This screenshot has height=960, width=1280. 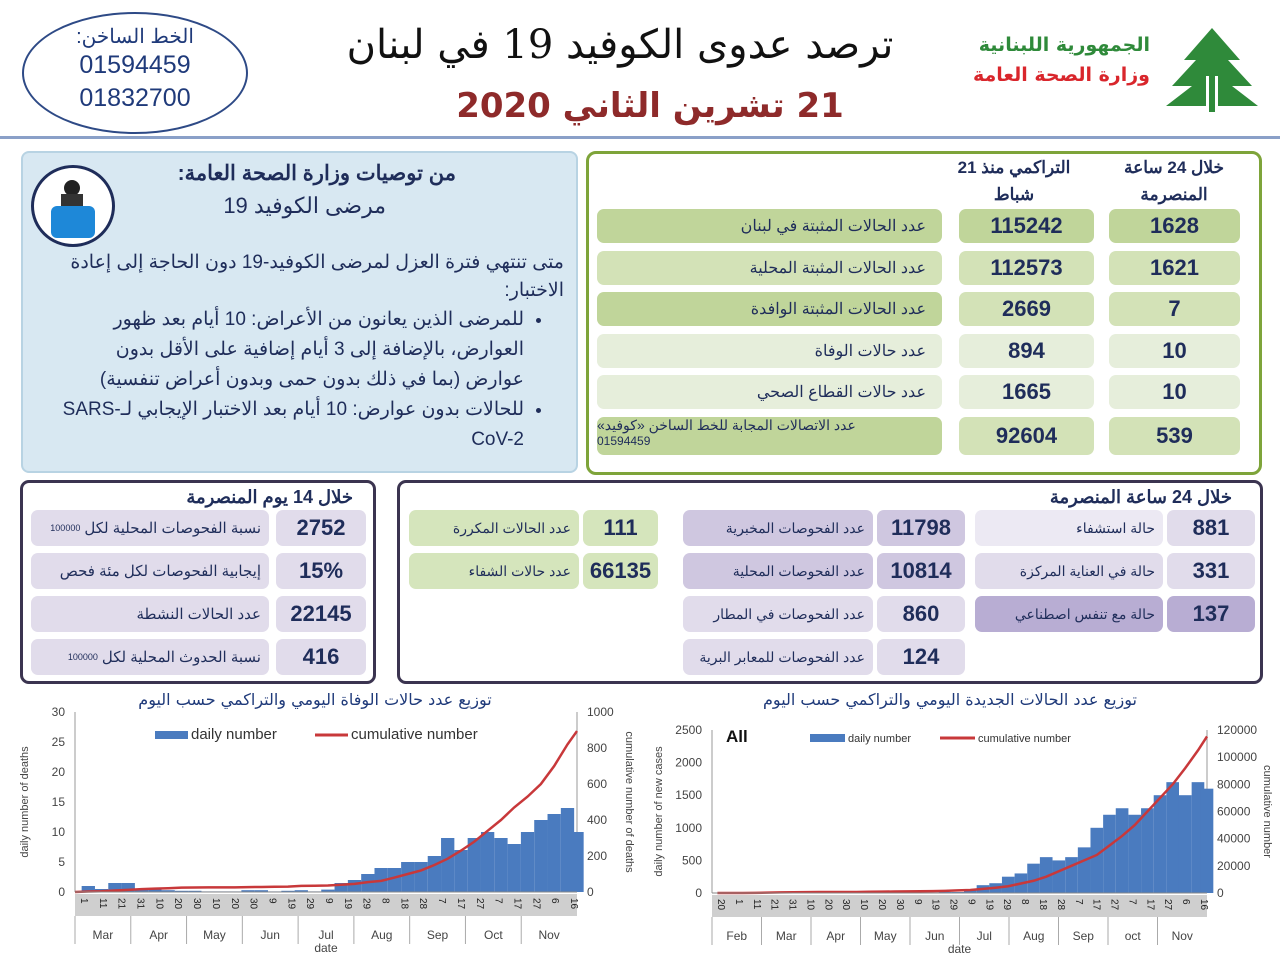 I want to click on day-tick-label: 9, so click(x=271, y=901).